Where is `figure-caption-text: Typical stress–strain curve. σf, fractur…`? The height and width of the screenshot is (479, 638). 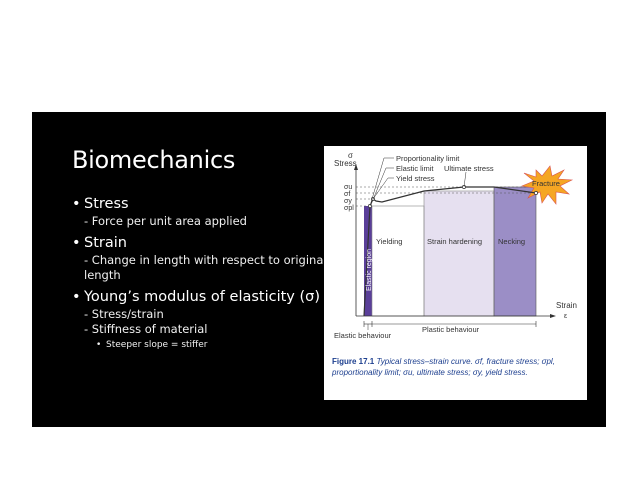 figure-caption-text: Typical stress–strain curve. σf, fractur… is located at coordinates (443, 367).